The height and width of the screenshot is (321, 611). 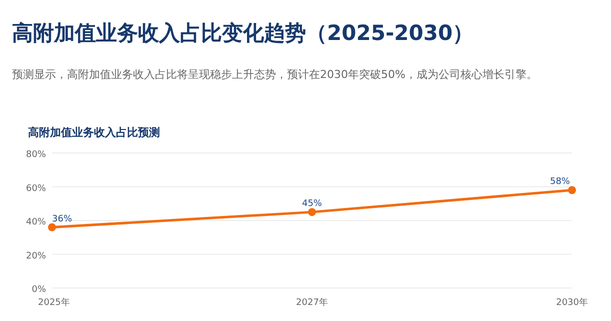 What do you see at coordinates (36, 155) in the screenshot?
I see `y-tick-label: 80%` at bounding box center [36, 155].